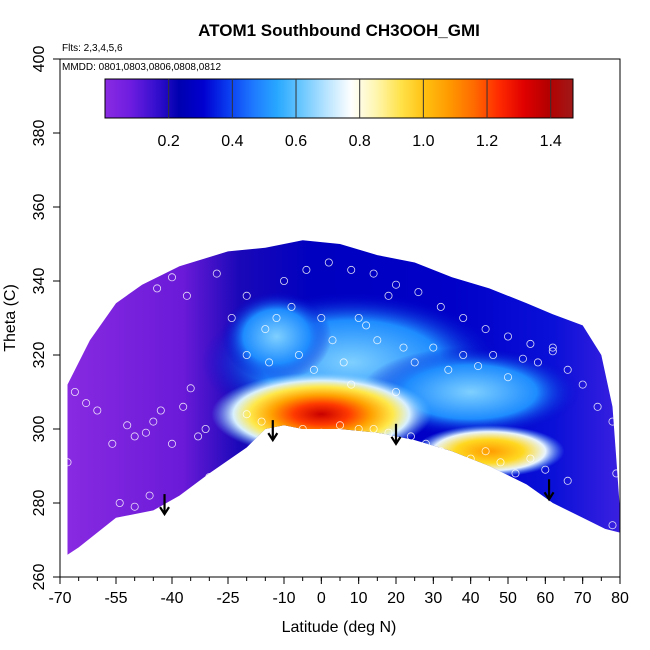  I want to click on y-tick-label: 340, so click(39, 281).